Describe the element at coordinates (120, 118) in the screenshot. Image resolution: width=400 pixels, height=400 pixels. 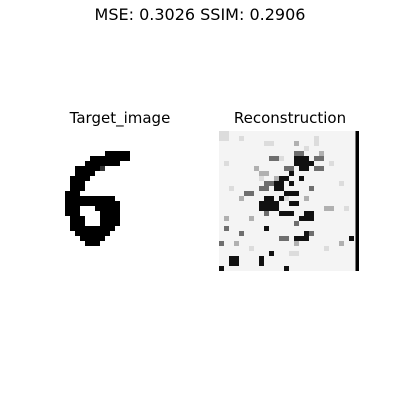
I see `target-image-title: Target_image` at that location.